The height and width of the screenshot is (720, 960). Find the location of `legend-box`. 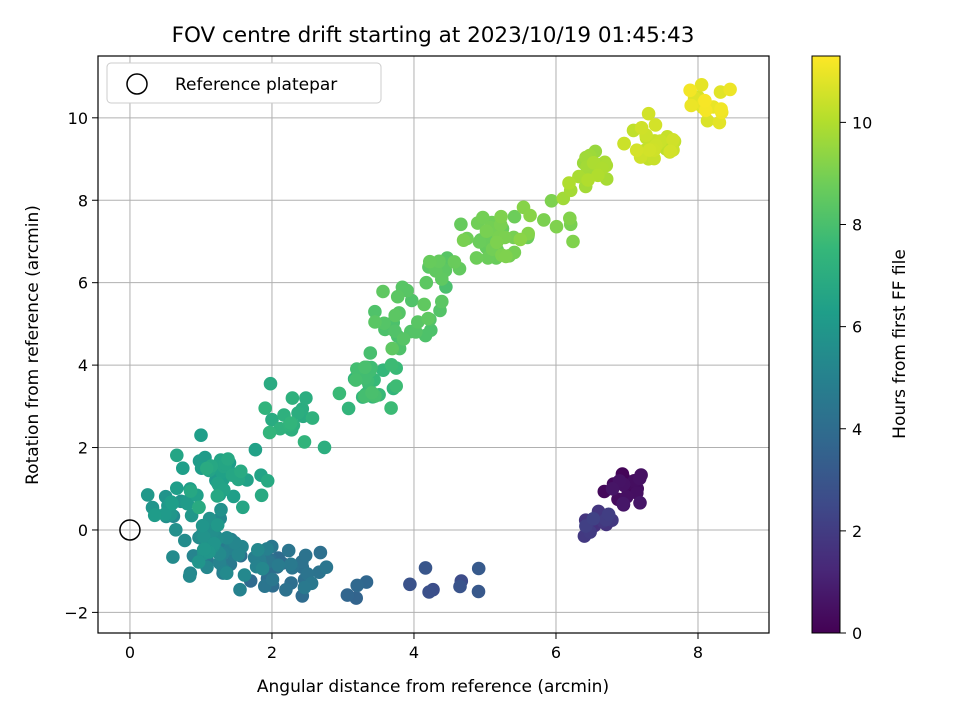

legend-box is located at coordinates (244, 83).